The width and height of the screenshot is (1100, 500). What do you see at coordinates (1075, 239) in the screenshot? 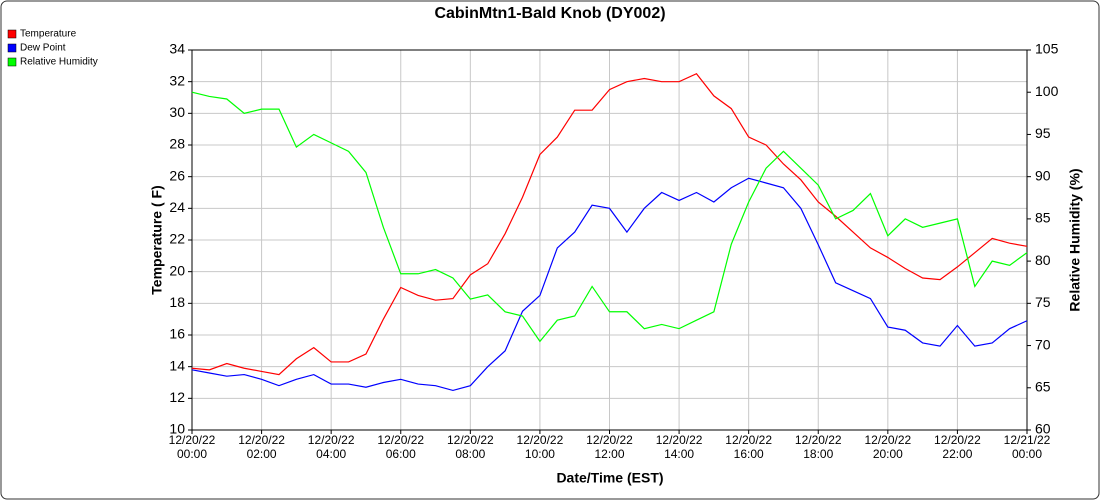
I see `y2-axis-label: Relative Humidity (%)` at bounding box center [1075, 239].